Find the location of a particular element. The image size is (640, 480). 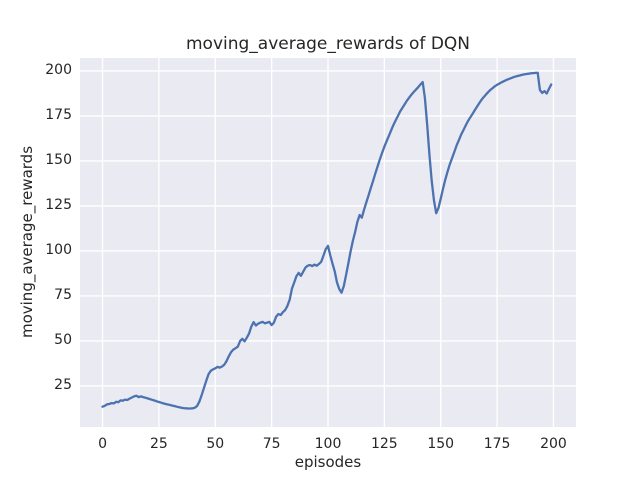

x-tick-label: 50 is located at coordinates (215, 444).